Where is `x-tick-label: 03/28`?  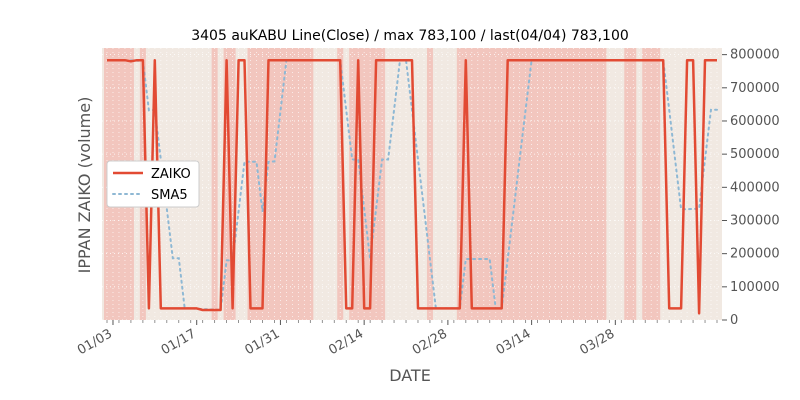
x-tick-label: 03/28 is located at coordinates (597, 342).